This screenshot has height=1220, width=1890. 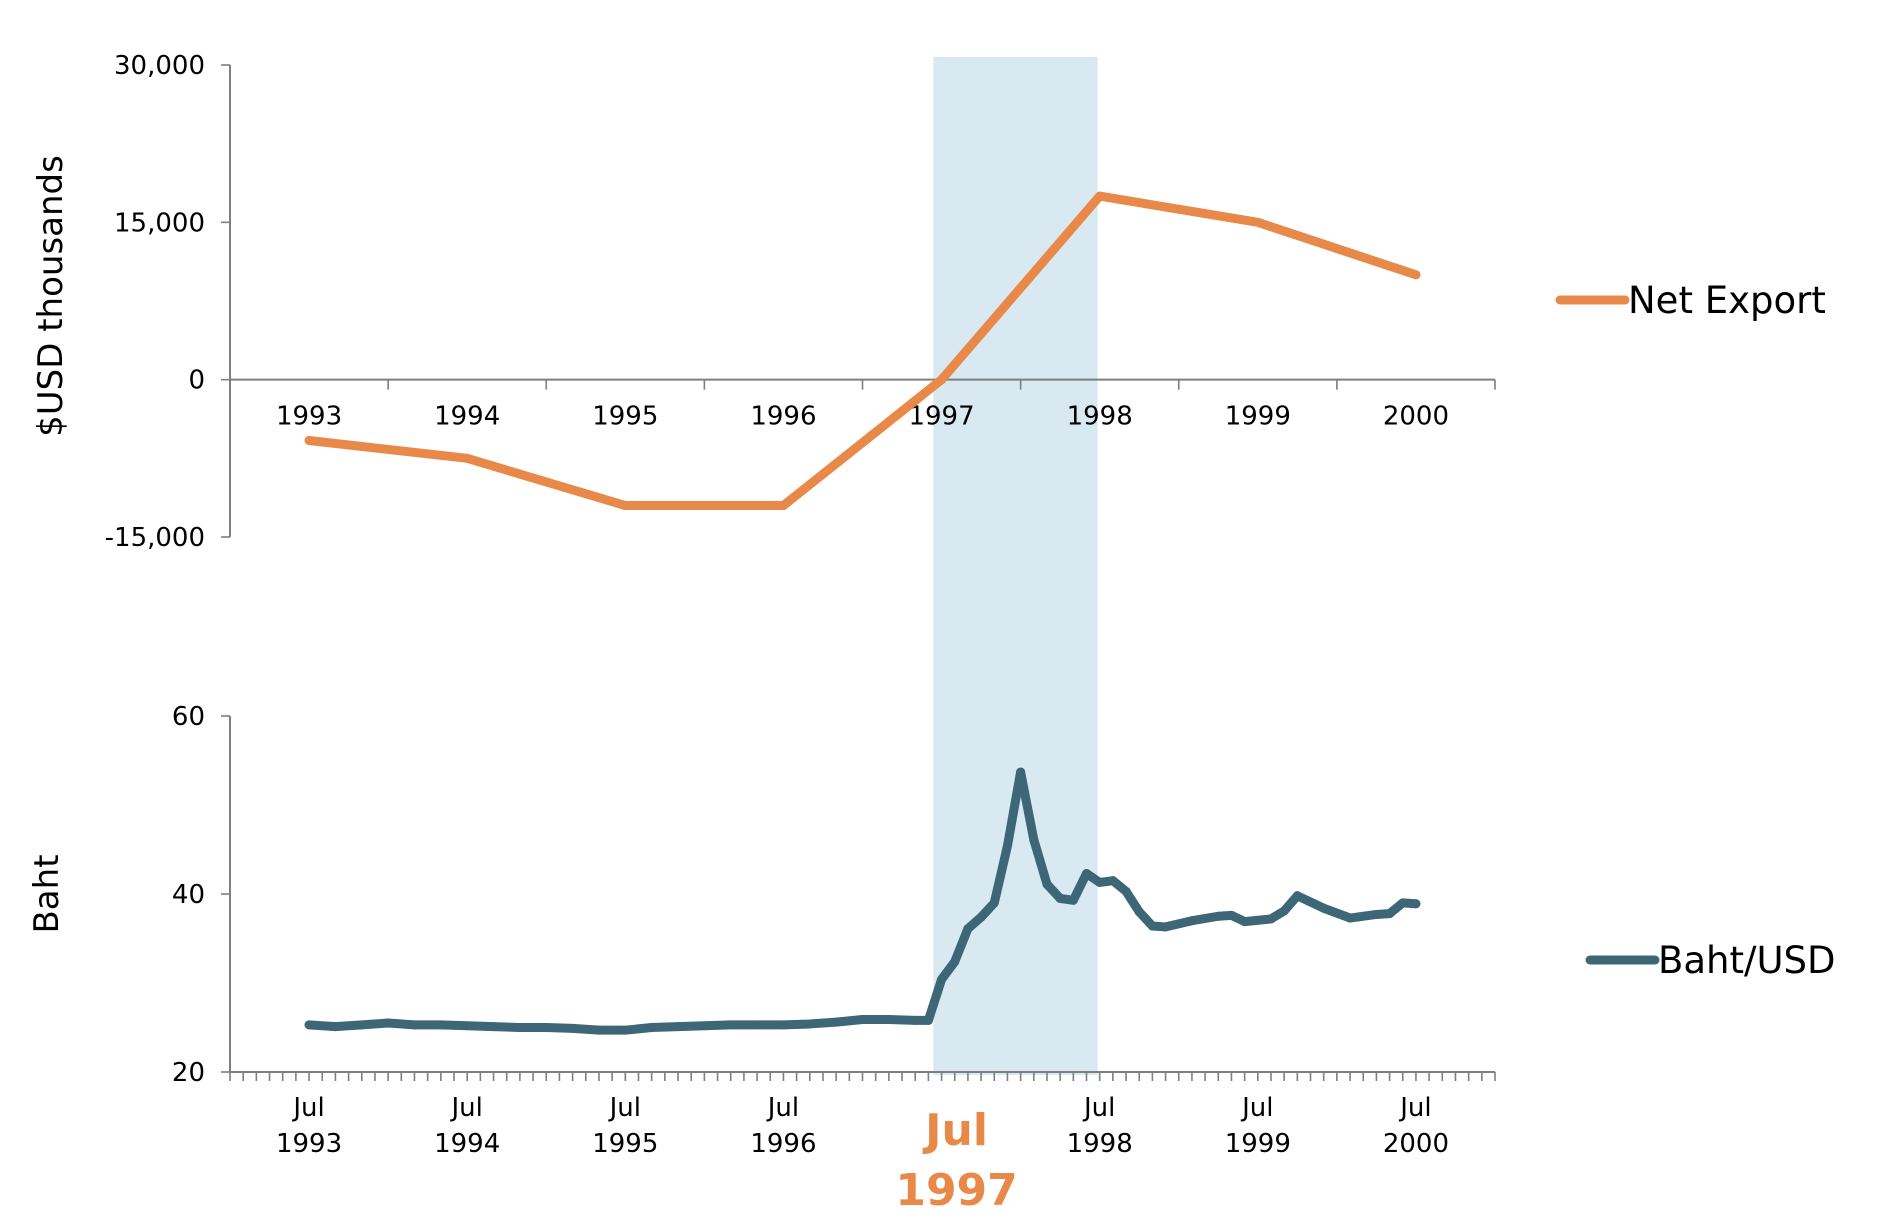 What do you see at coordinates (167, 302) in the screenshot?
I see `net-export-y-ticks: 30,000 15,000 0 -15,000` at bounding box center [167, 302].